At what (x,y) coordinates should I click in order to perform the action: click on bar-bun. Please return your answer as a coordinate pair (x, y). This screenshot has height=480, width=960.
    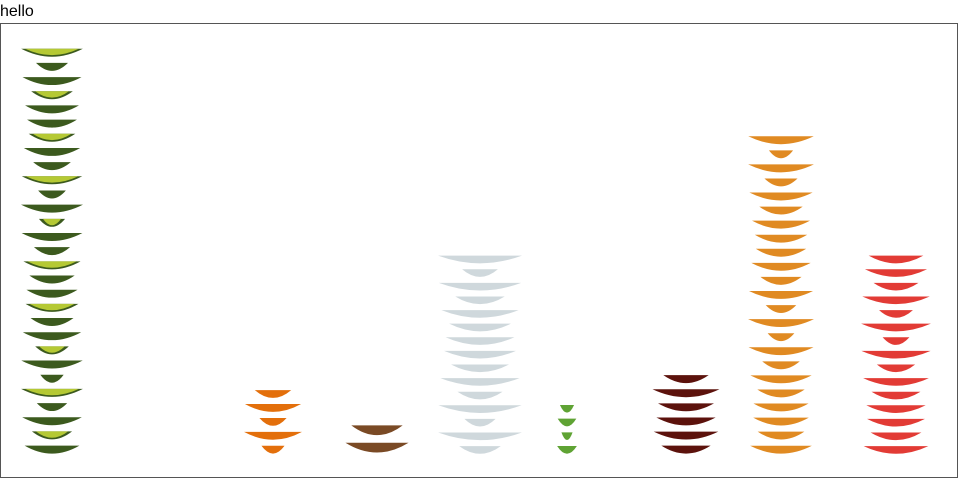
    Looking at the image, I should click on (781, 295).